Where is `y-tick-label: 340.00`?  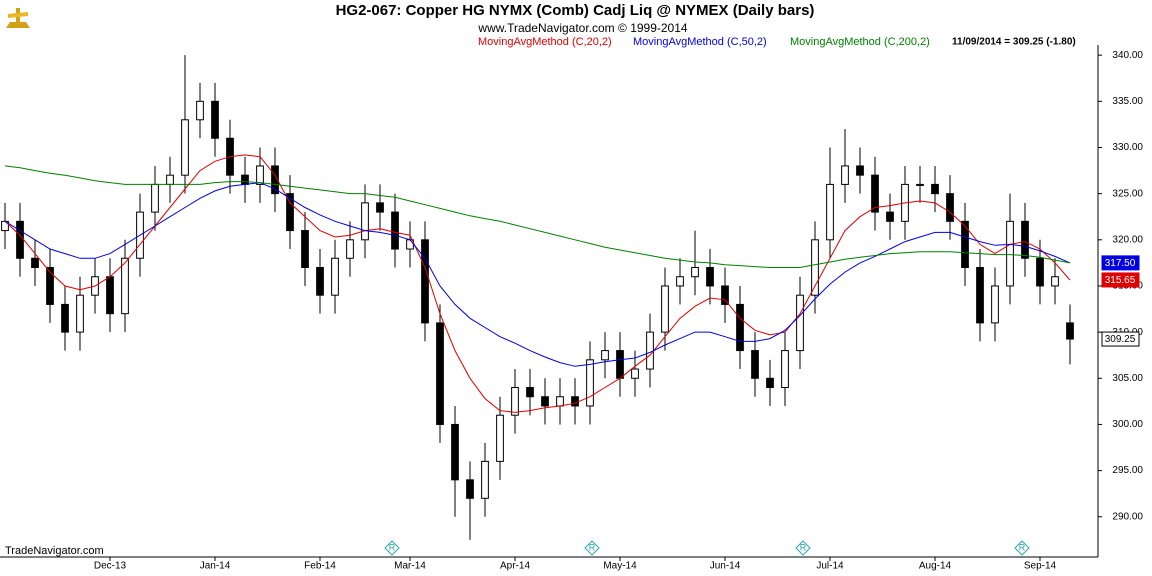
y-tick-label: 340.00 is located at coordinates (1127, 55).